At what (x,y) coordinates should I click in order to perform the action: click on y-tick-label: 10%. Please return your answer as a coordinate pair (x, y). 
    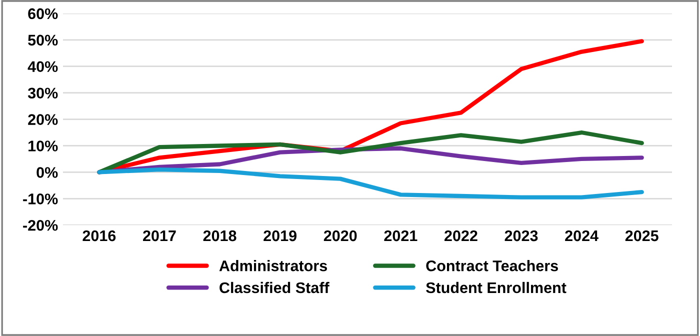
    Looking at the image, I should click on (43, 146).